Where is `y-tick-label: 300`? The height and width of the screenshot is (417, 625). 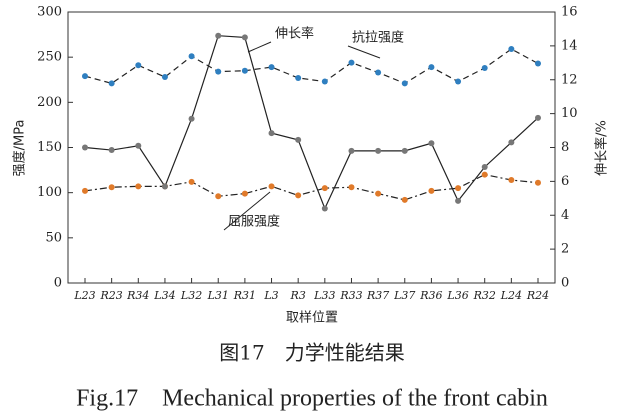
y-tick-label: 300 is located at coordinates (49, 12).